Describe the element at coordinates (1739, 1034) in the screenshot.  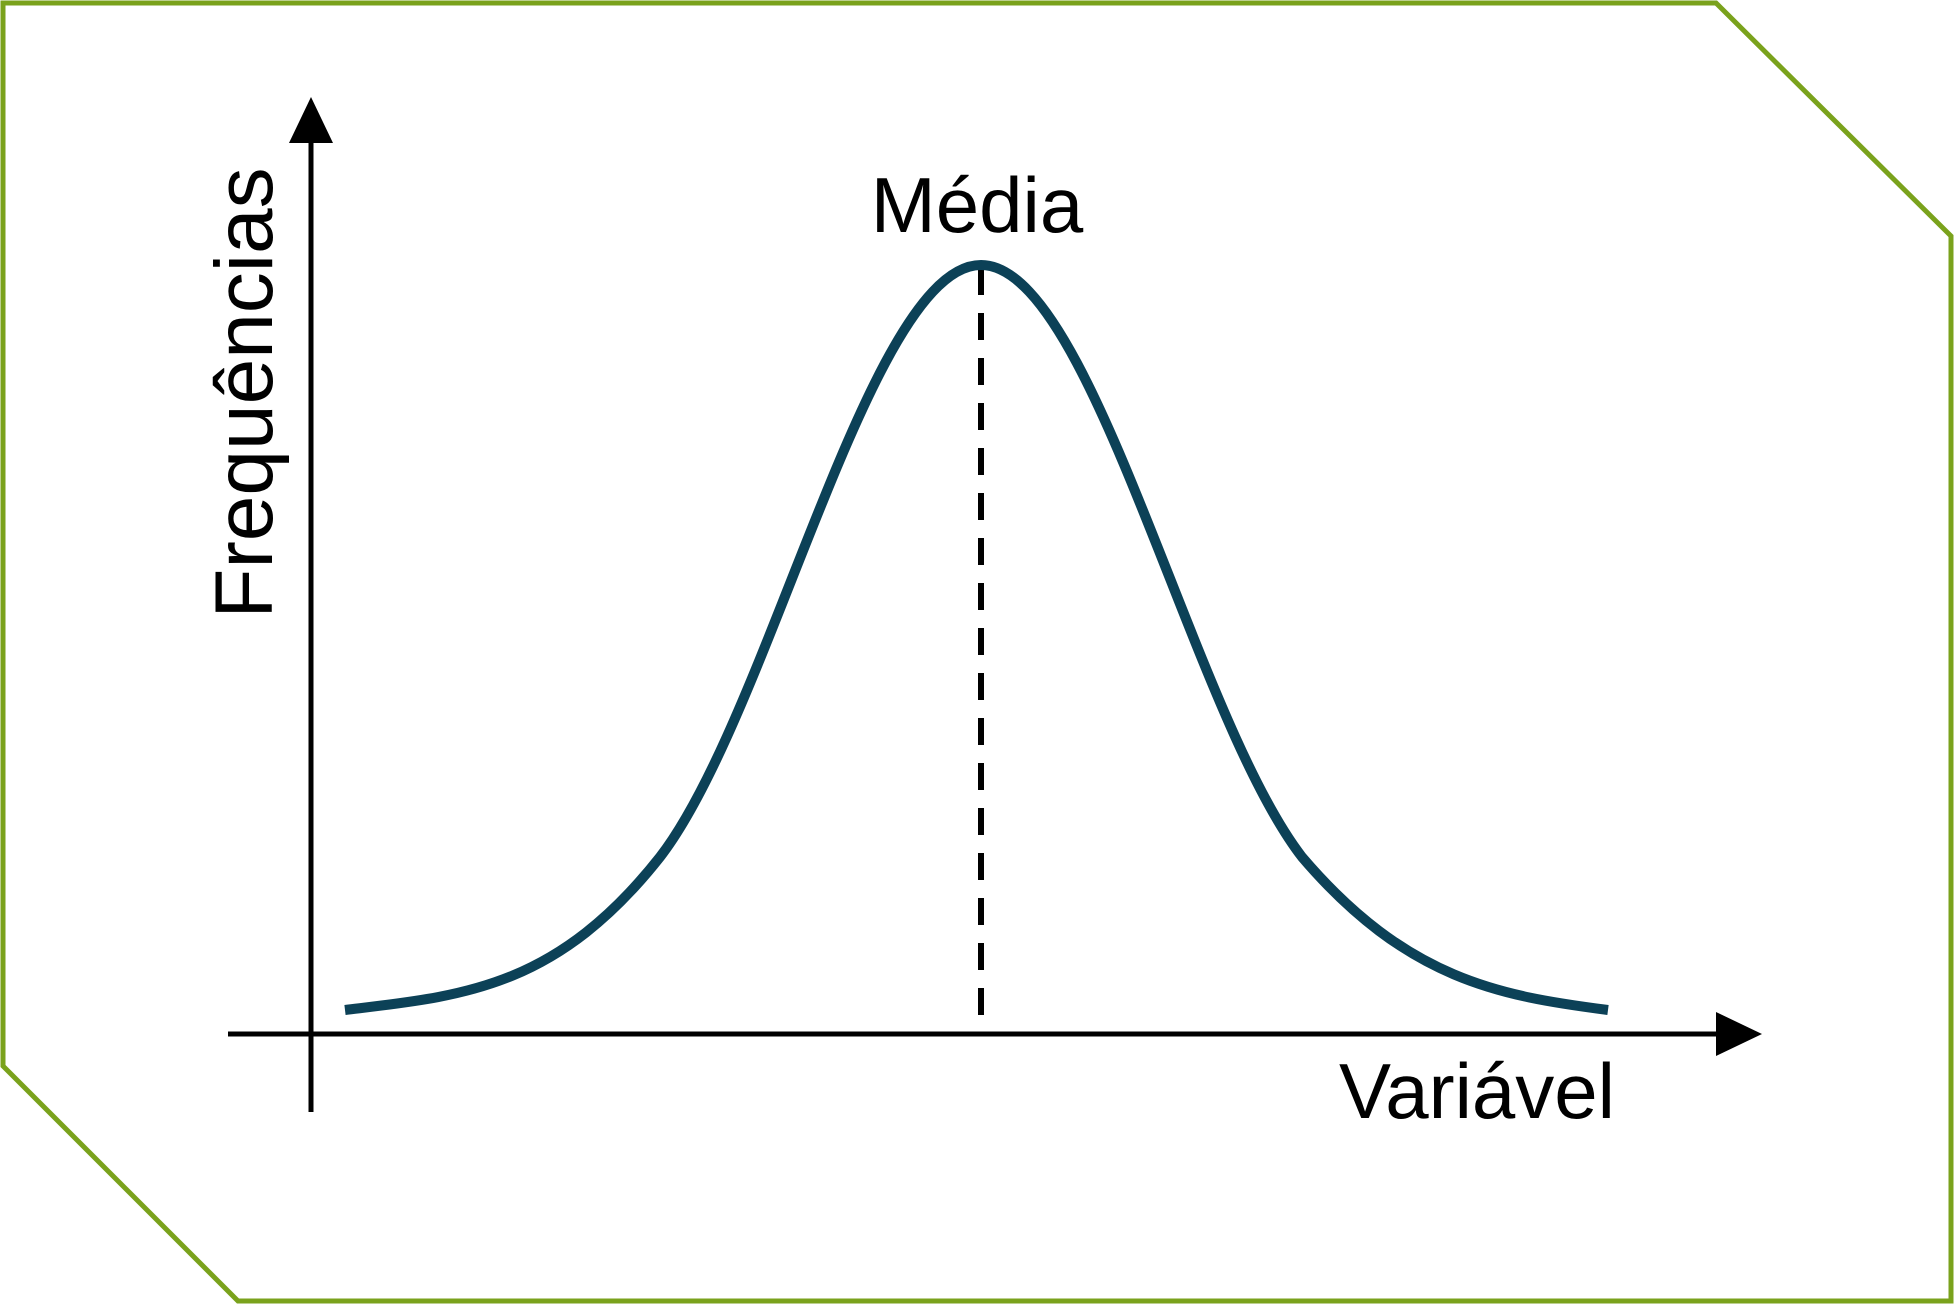
I see `x-axis-arrowhead` at that location.